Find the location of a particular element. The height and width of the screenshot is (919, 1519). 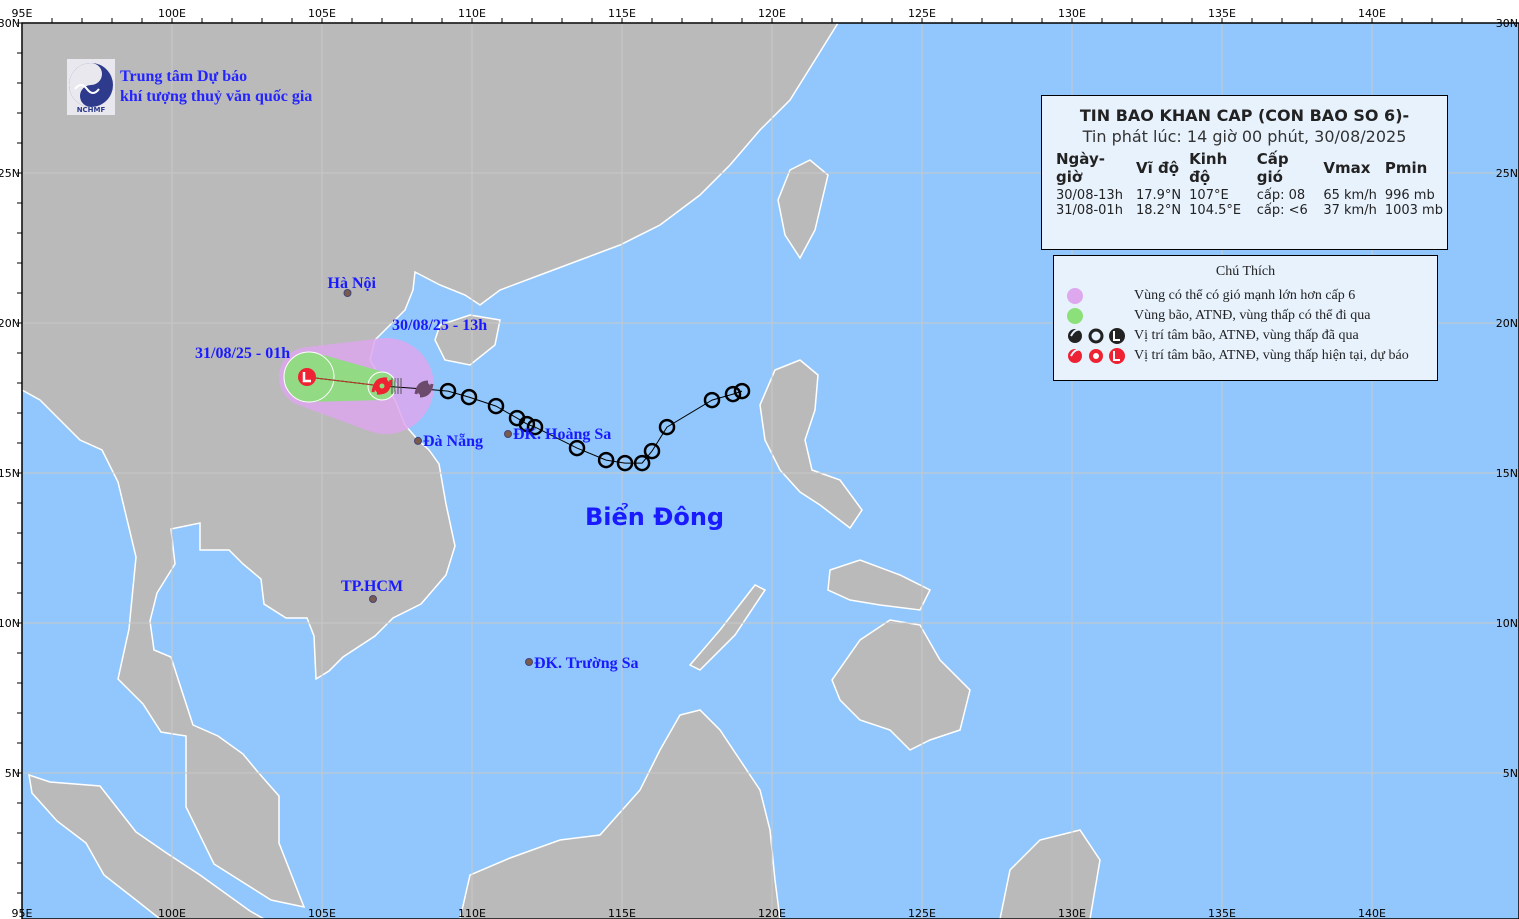

lon-tick-label-bottom: 100E is located at coordinates (172, 913).